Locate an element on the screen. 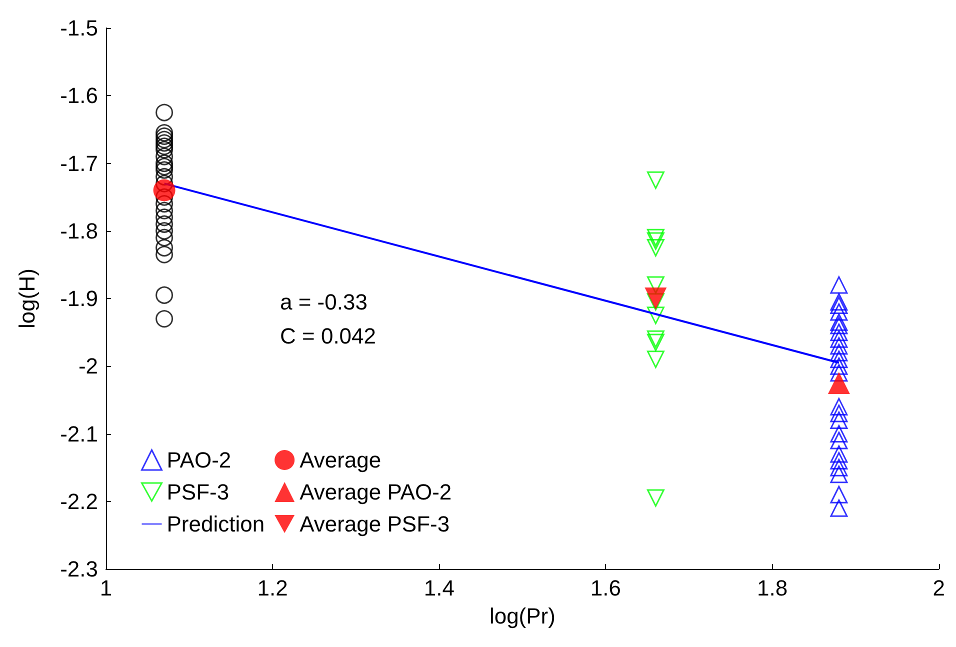  y-tick-label: -2.1 is located at coordinates (79, 433).